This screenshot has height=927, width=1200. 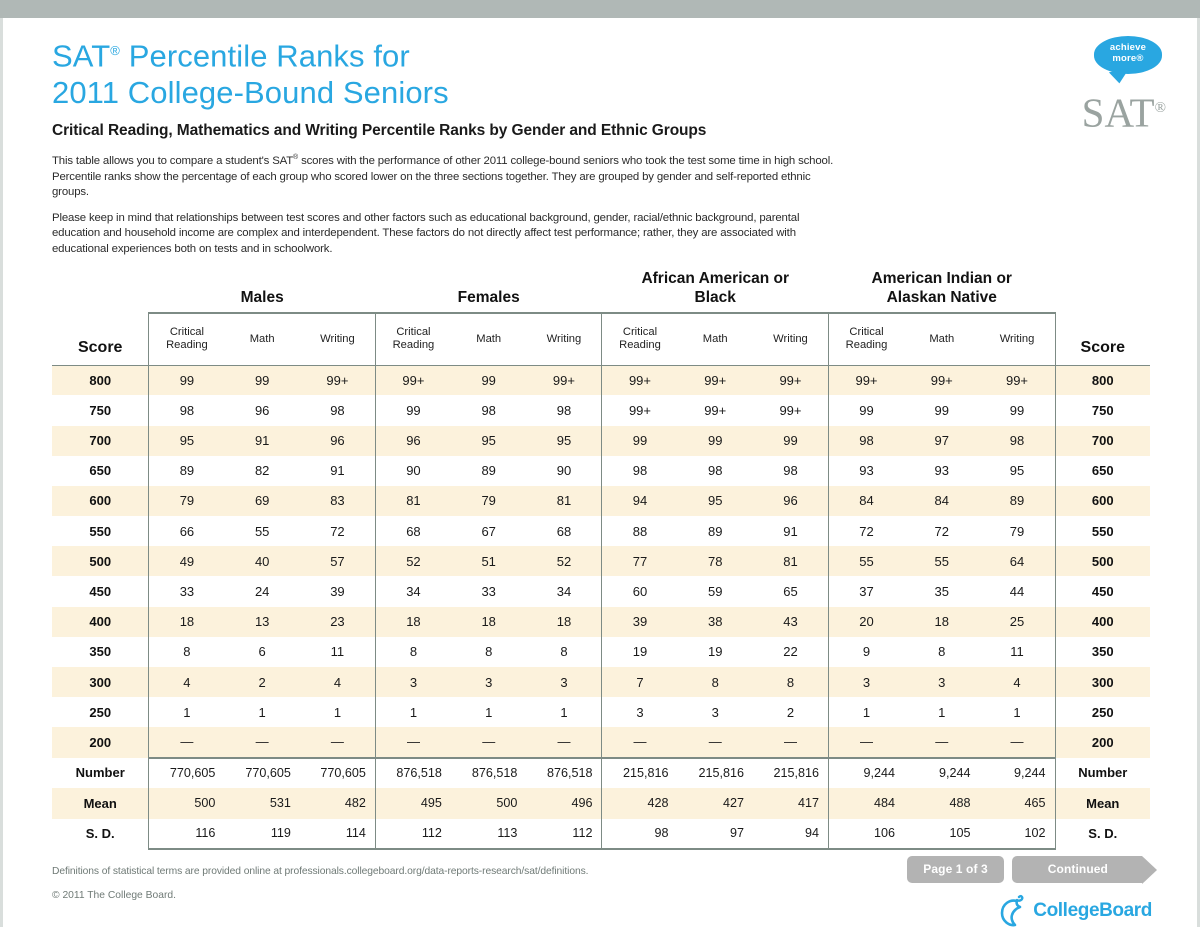 I want to click on summary-label-left: Mean, so click(x=100, y=803).